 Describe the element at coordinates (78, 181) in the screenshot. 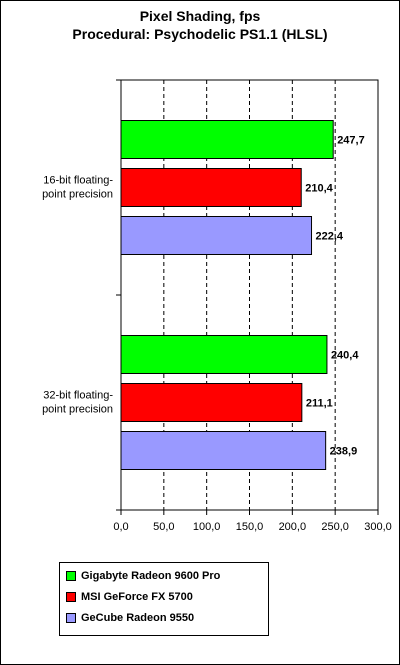

I see `category-label: 16-bit floating-` at that location.